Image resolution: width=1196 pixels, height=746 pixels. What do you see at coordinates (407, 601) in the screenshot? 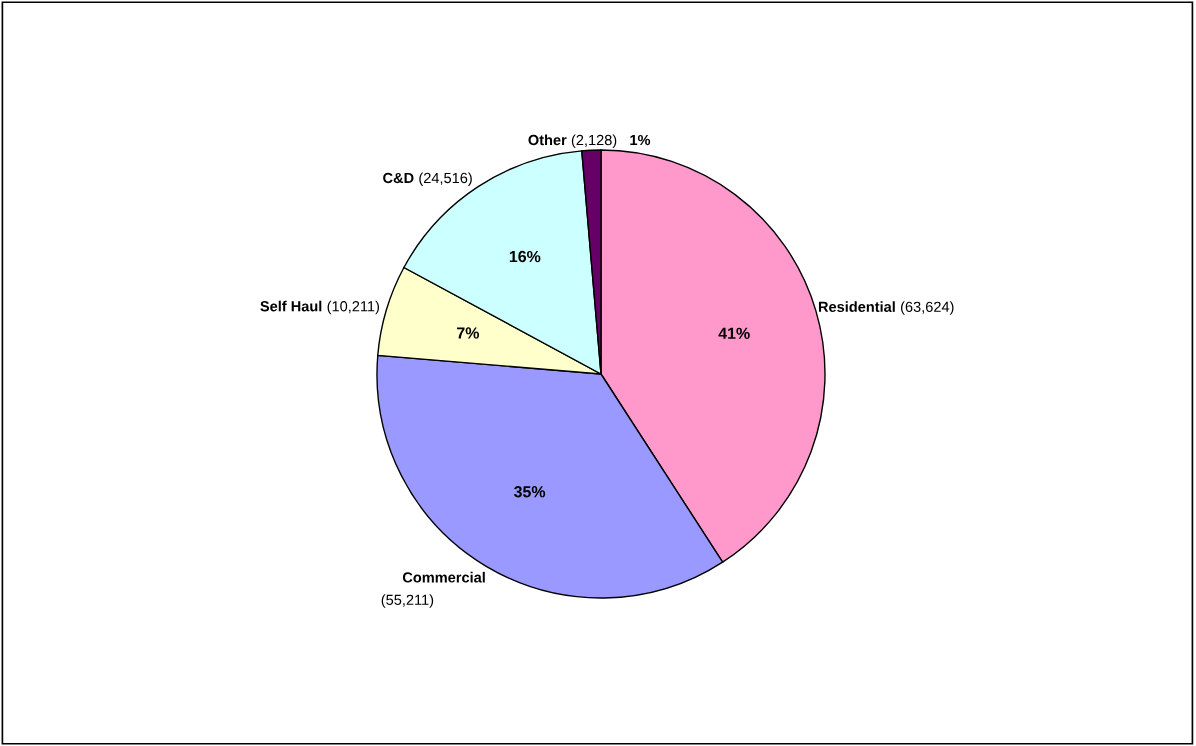
I see `data-label: (55,211)` at bounding box center [407, 601].